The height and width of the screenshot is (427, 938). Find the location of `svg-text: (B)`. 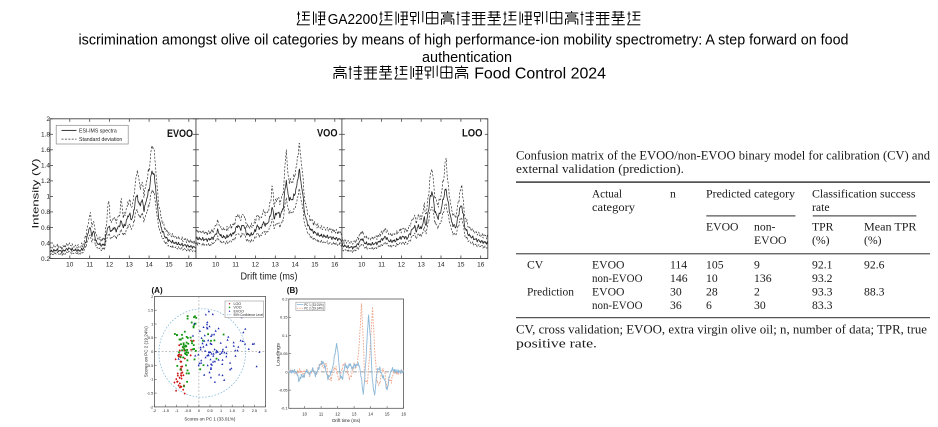

svg-text: (B) is located at coordinates (292, 290).